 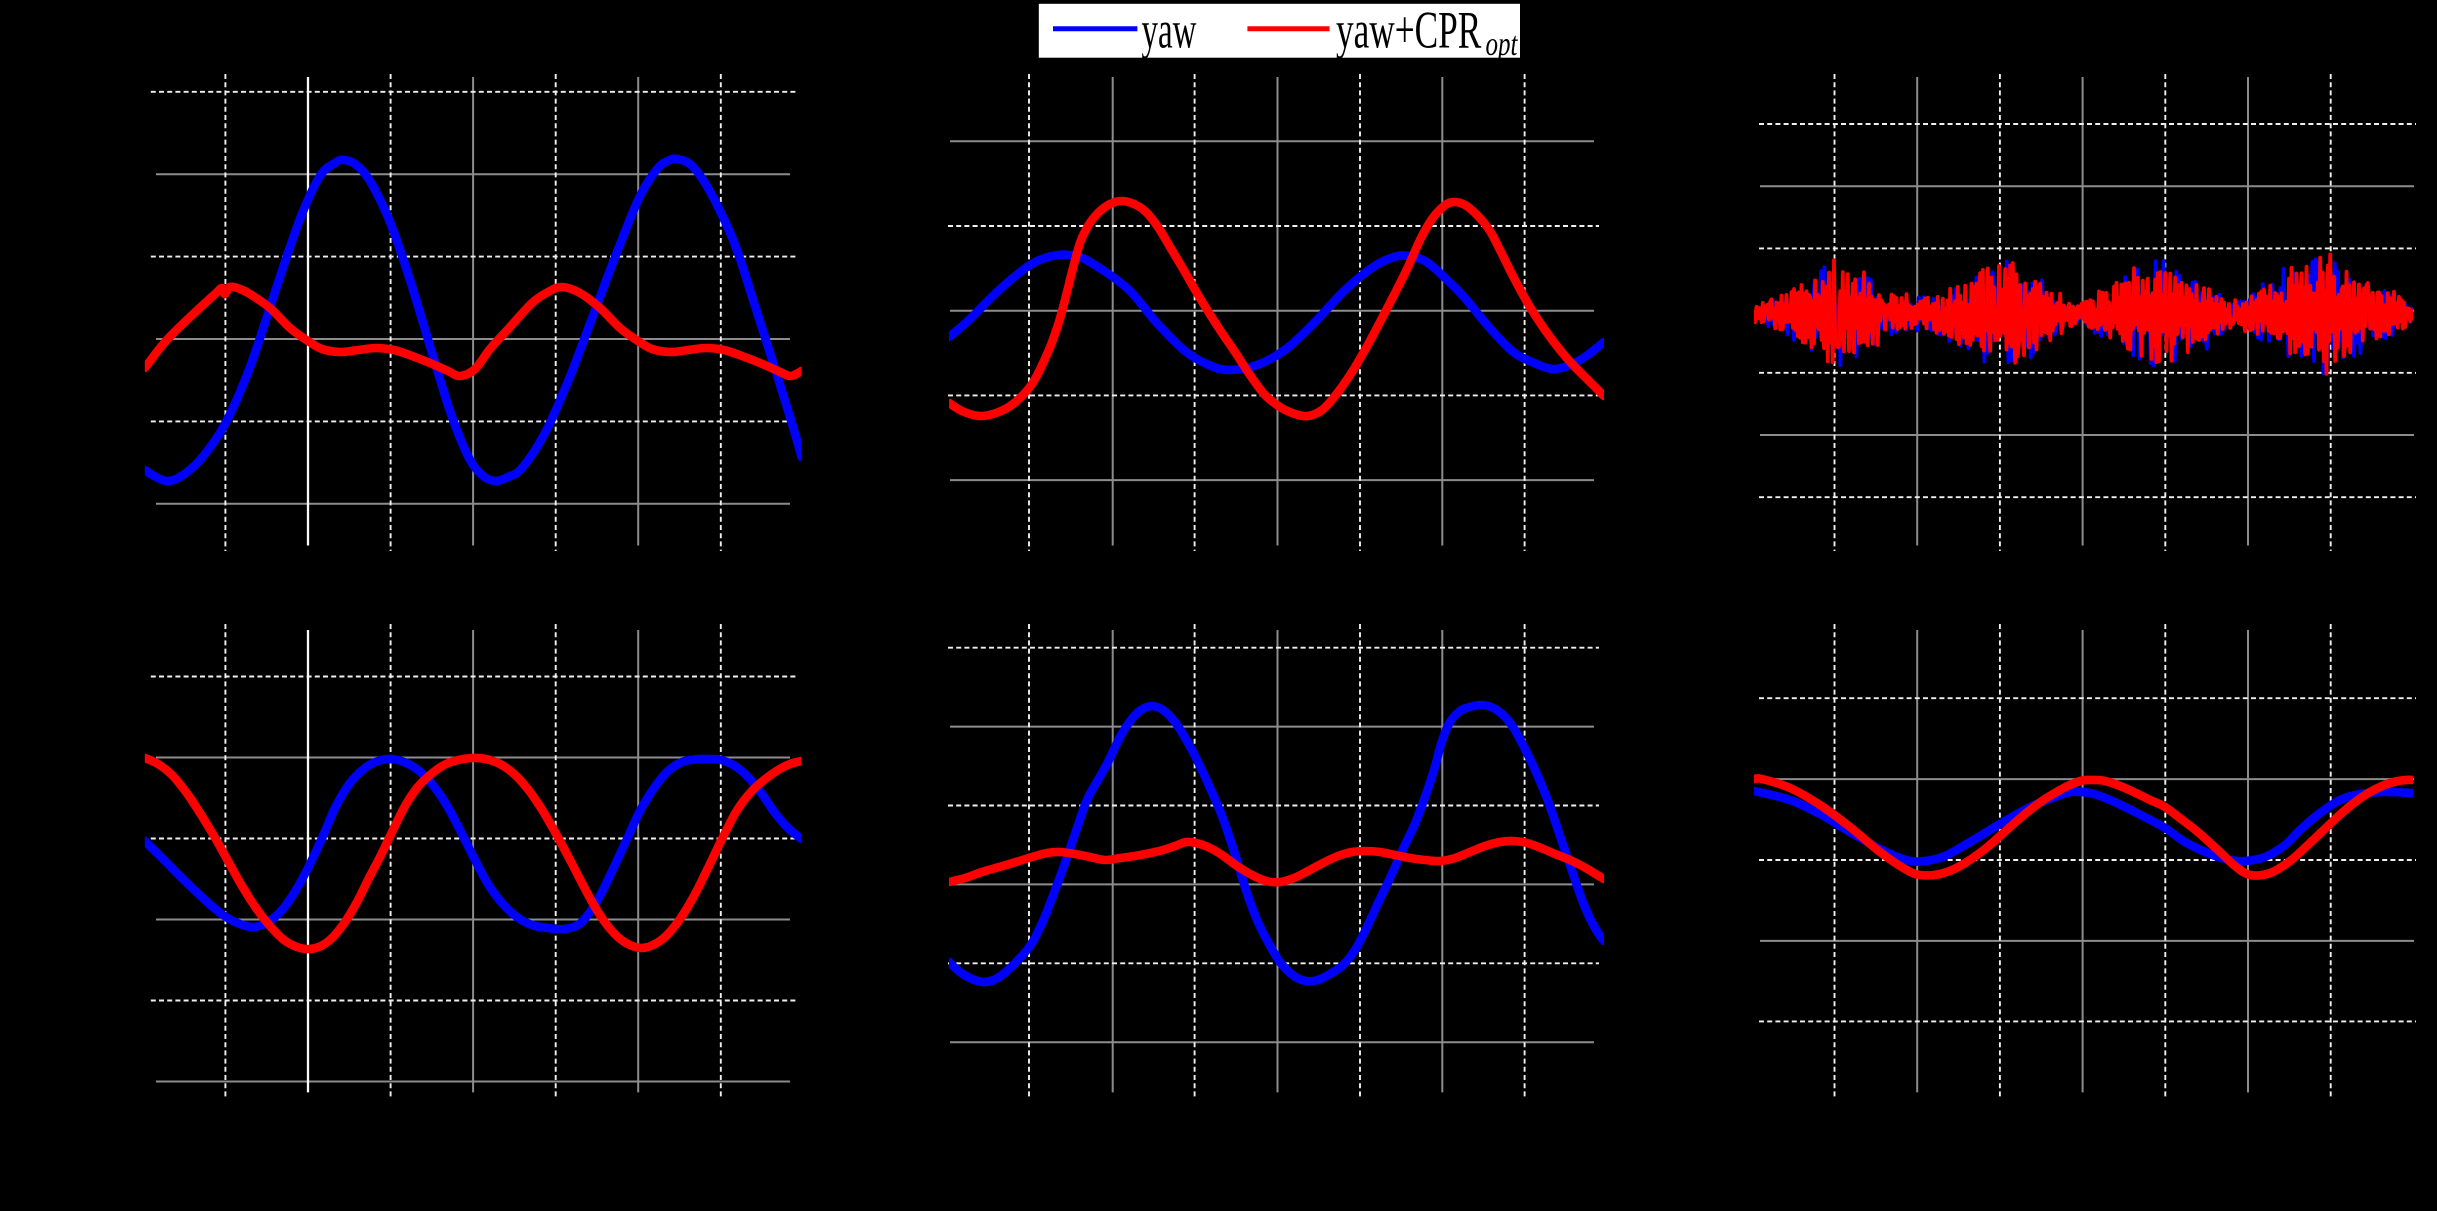 What do you see at coordinates (1409, 31) in the screenshot?
I see `svg-text: yaw+CPR` at bounding box center [1409, 31].